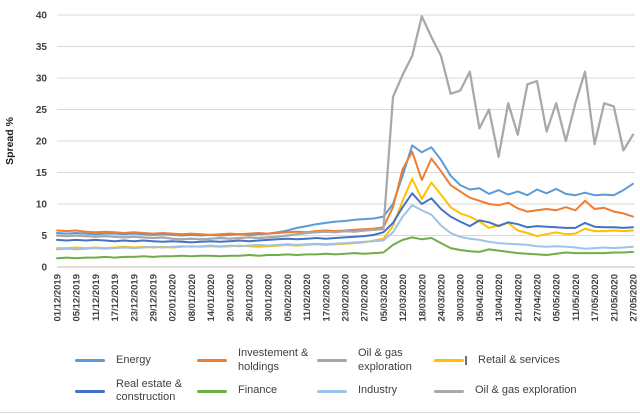 Image resolution: width=640 pixels, height=414 pixels. What do you see at coordinates (634, 298) in the screenshot?
I see `x-tick-label: 27/05/2020` at bounding box center [634, 298].